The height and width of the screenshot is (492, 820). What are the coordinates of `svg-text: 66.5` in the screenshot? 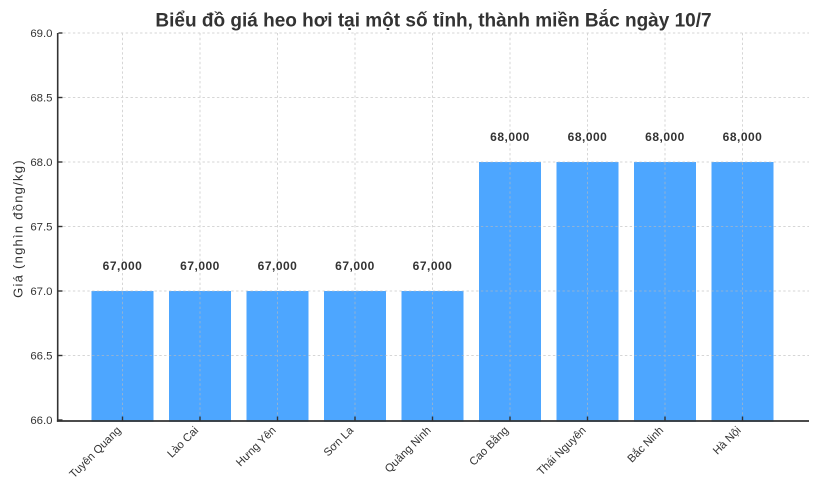 It's located at (41, 356).